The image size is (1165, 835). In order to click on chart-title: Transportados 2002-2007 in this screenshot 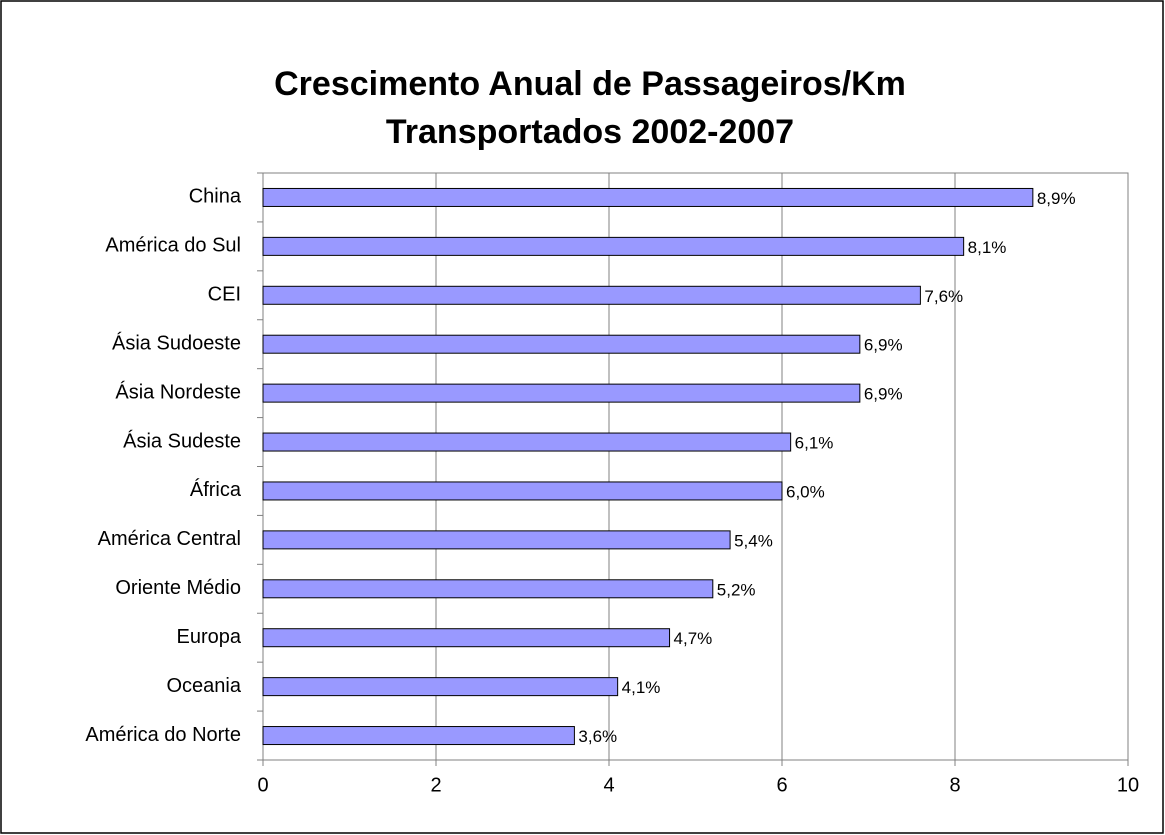, I will do `click(590, 132)`.